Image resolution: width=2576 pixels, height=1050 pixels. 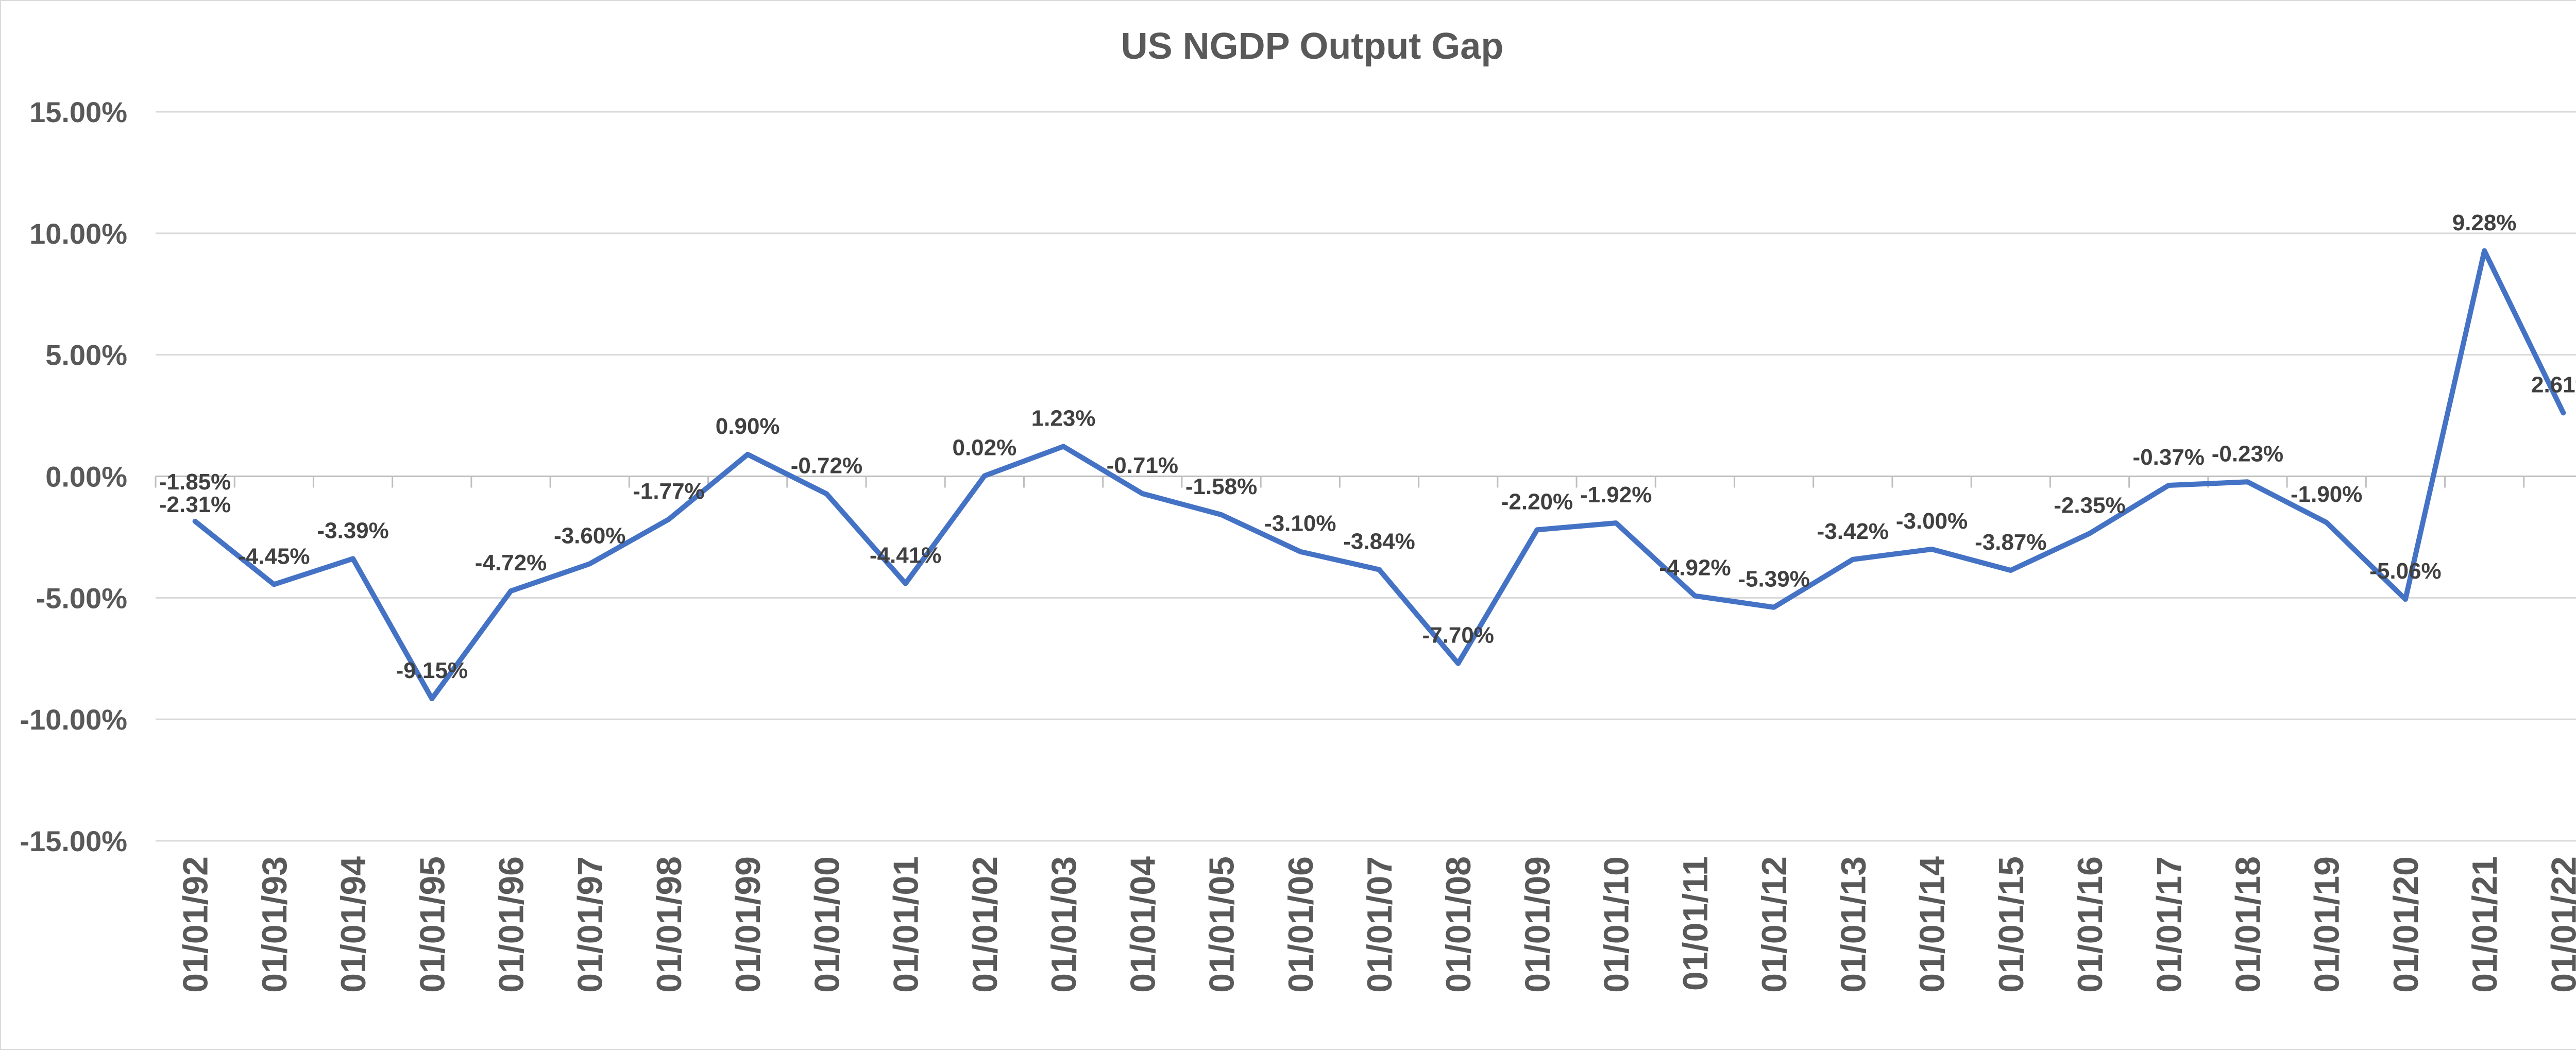 What do you see at coordinates (352, 530) in the screenshot?
I see `data-label: -3.39%` at bounding box center [352, 530].